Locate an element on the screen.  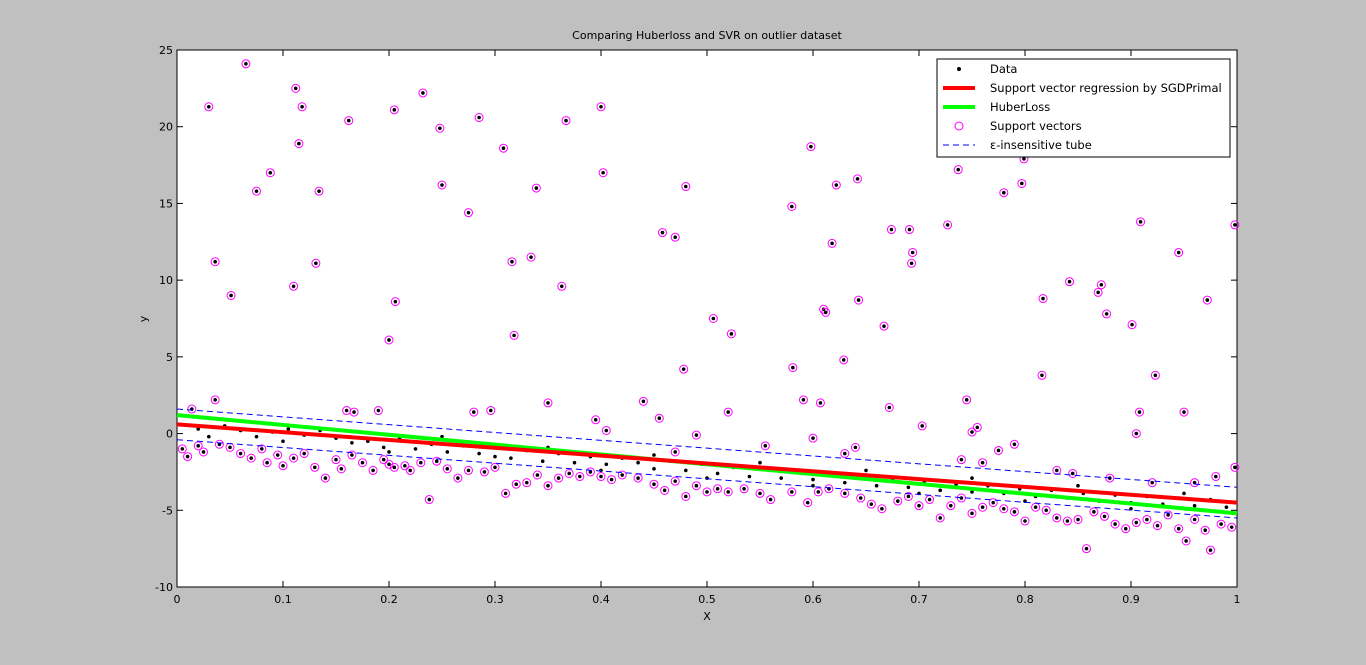
y-tick-label: 20 is located at coordinates (166, 127).